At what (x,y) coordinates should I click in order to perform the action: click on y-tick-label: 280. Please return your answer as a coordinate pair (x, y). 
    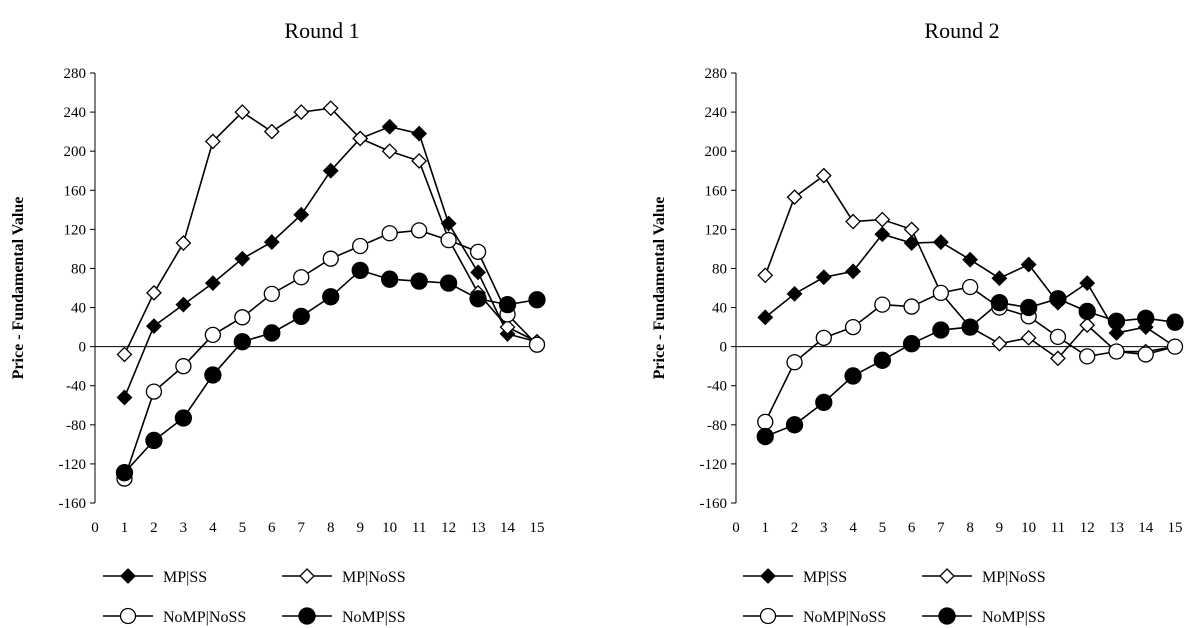
    Looking at the image, I should click on (75, 74).